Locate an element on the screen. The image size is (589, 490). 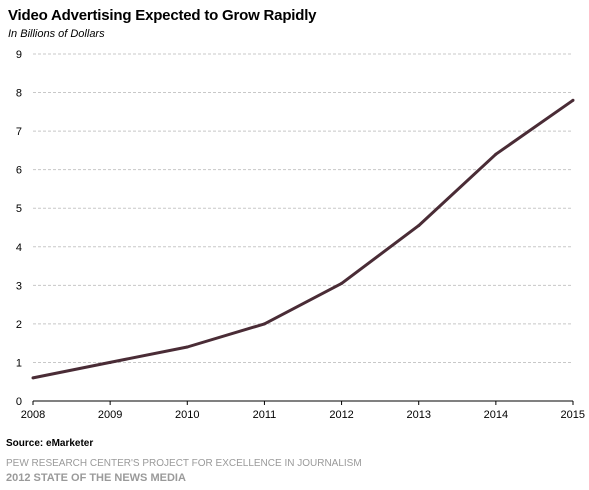
y-tick-label: 3 is located at coordinates (19, 286).